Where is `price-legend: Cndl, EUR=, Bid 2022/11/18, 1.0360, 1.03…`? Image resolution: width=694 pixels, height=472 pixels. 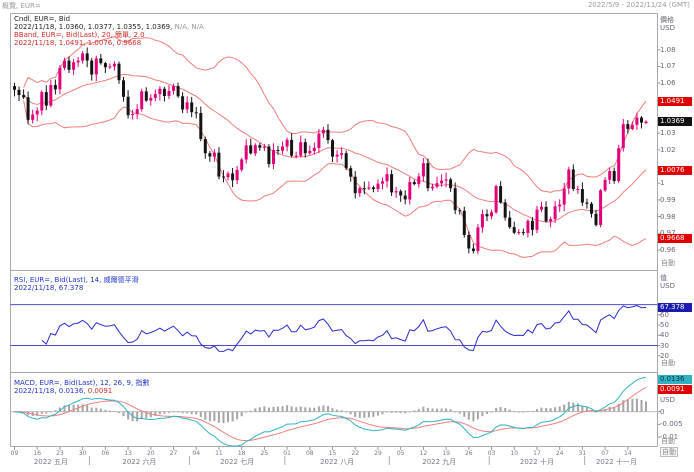
price-legend: Cndl, EUR=, Bid 2022/11/18, 1.0360, 1.03… is located at coordinates (109, 31).